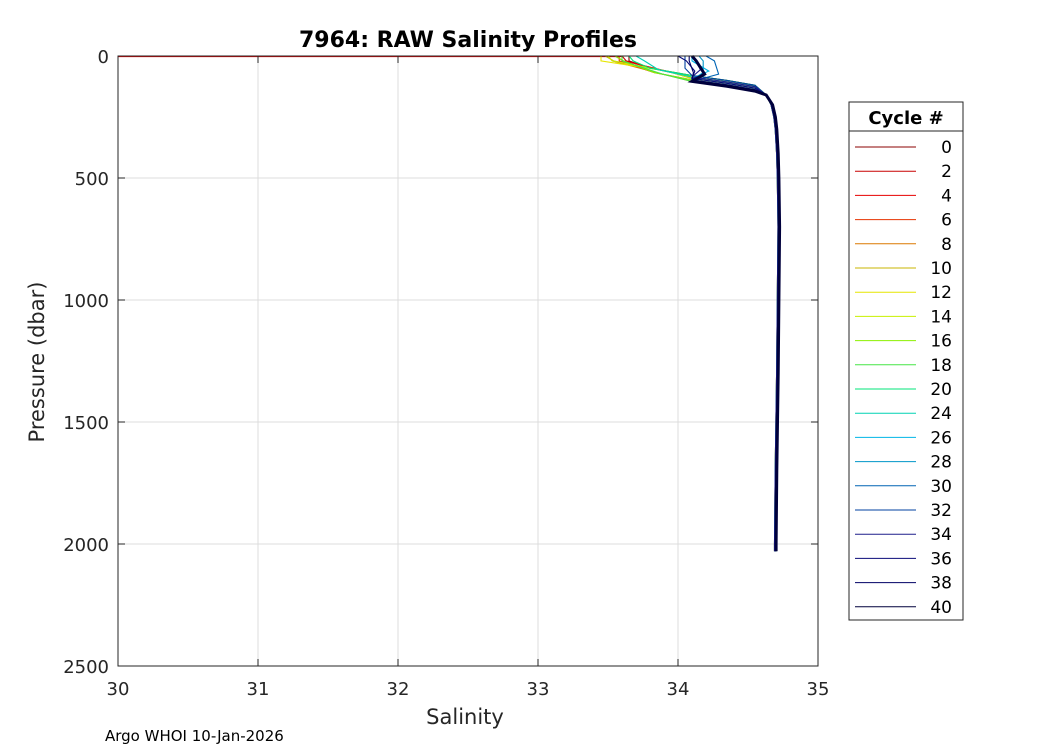 The image size is (1050, 750). I want to click on legend-box, so click(906, 361).